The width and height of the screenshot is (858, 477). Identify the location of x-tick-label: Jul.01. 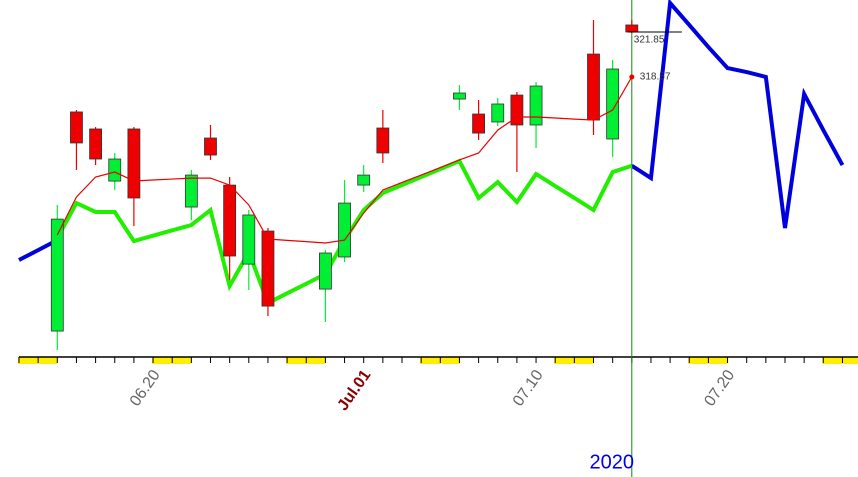
(354, 390).